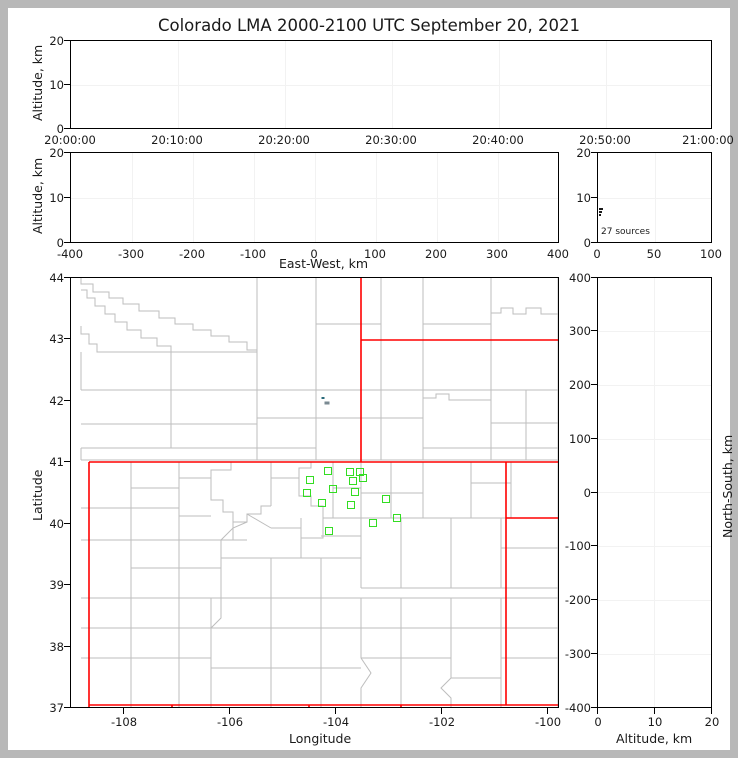  I want to click on tick-p5-x-10: 10, so click(655, 722).